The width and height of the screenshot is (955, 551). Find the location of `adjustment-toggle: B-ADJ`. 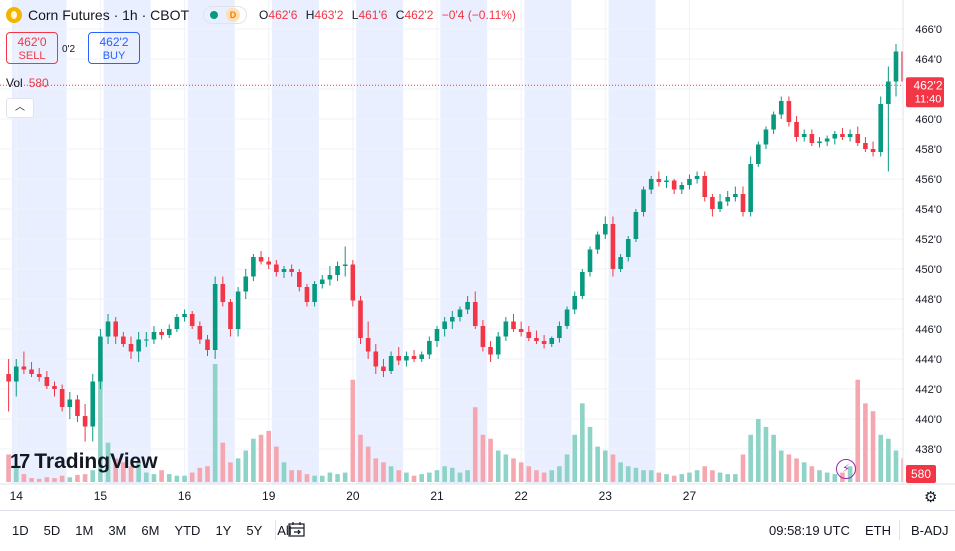

adjustment-toggle: B-ADJ is located at coordinates (930, 530).